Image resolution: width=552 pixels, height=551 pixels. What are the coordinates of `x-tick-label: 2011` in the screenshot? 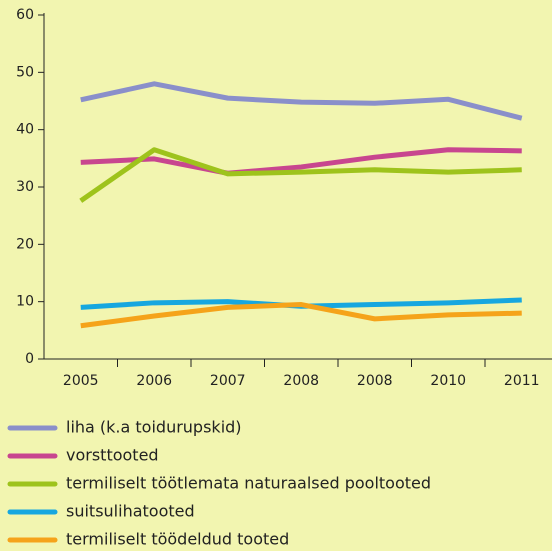 It's located at (522, 381).